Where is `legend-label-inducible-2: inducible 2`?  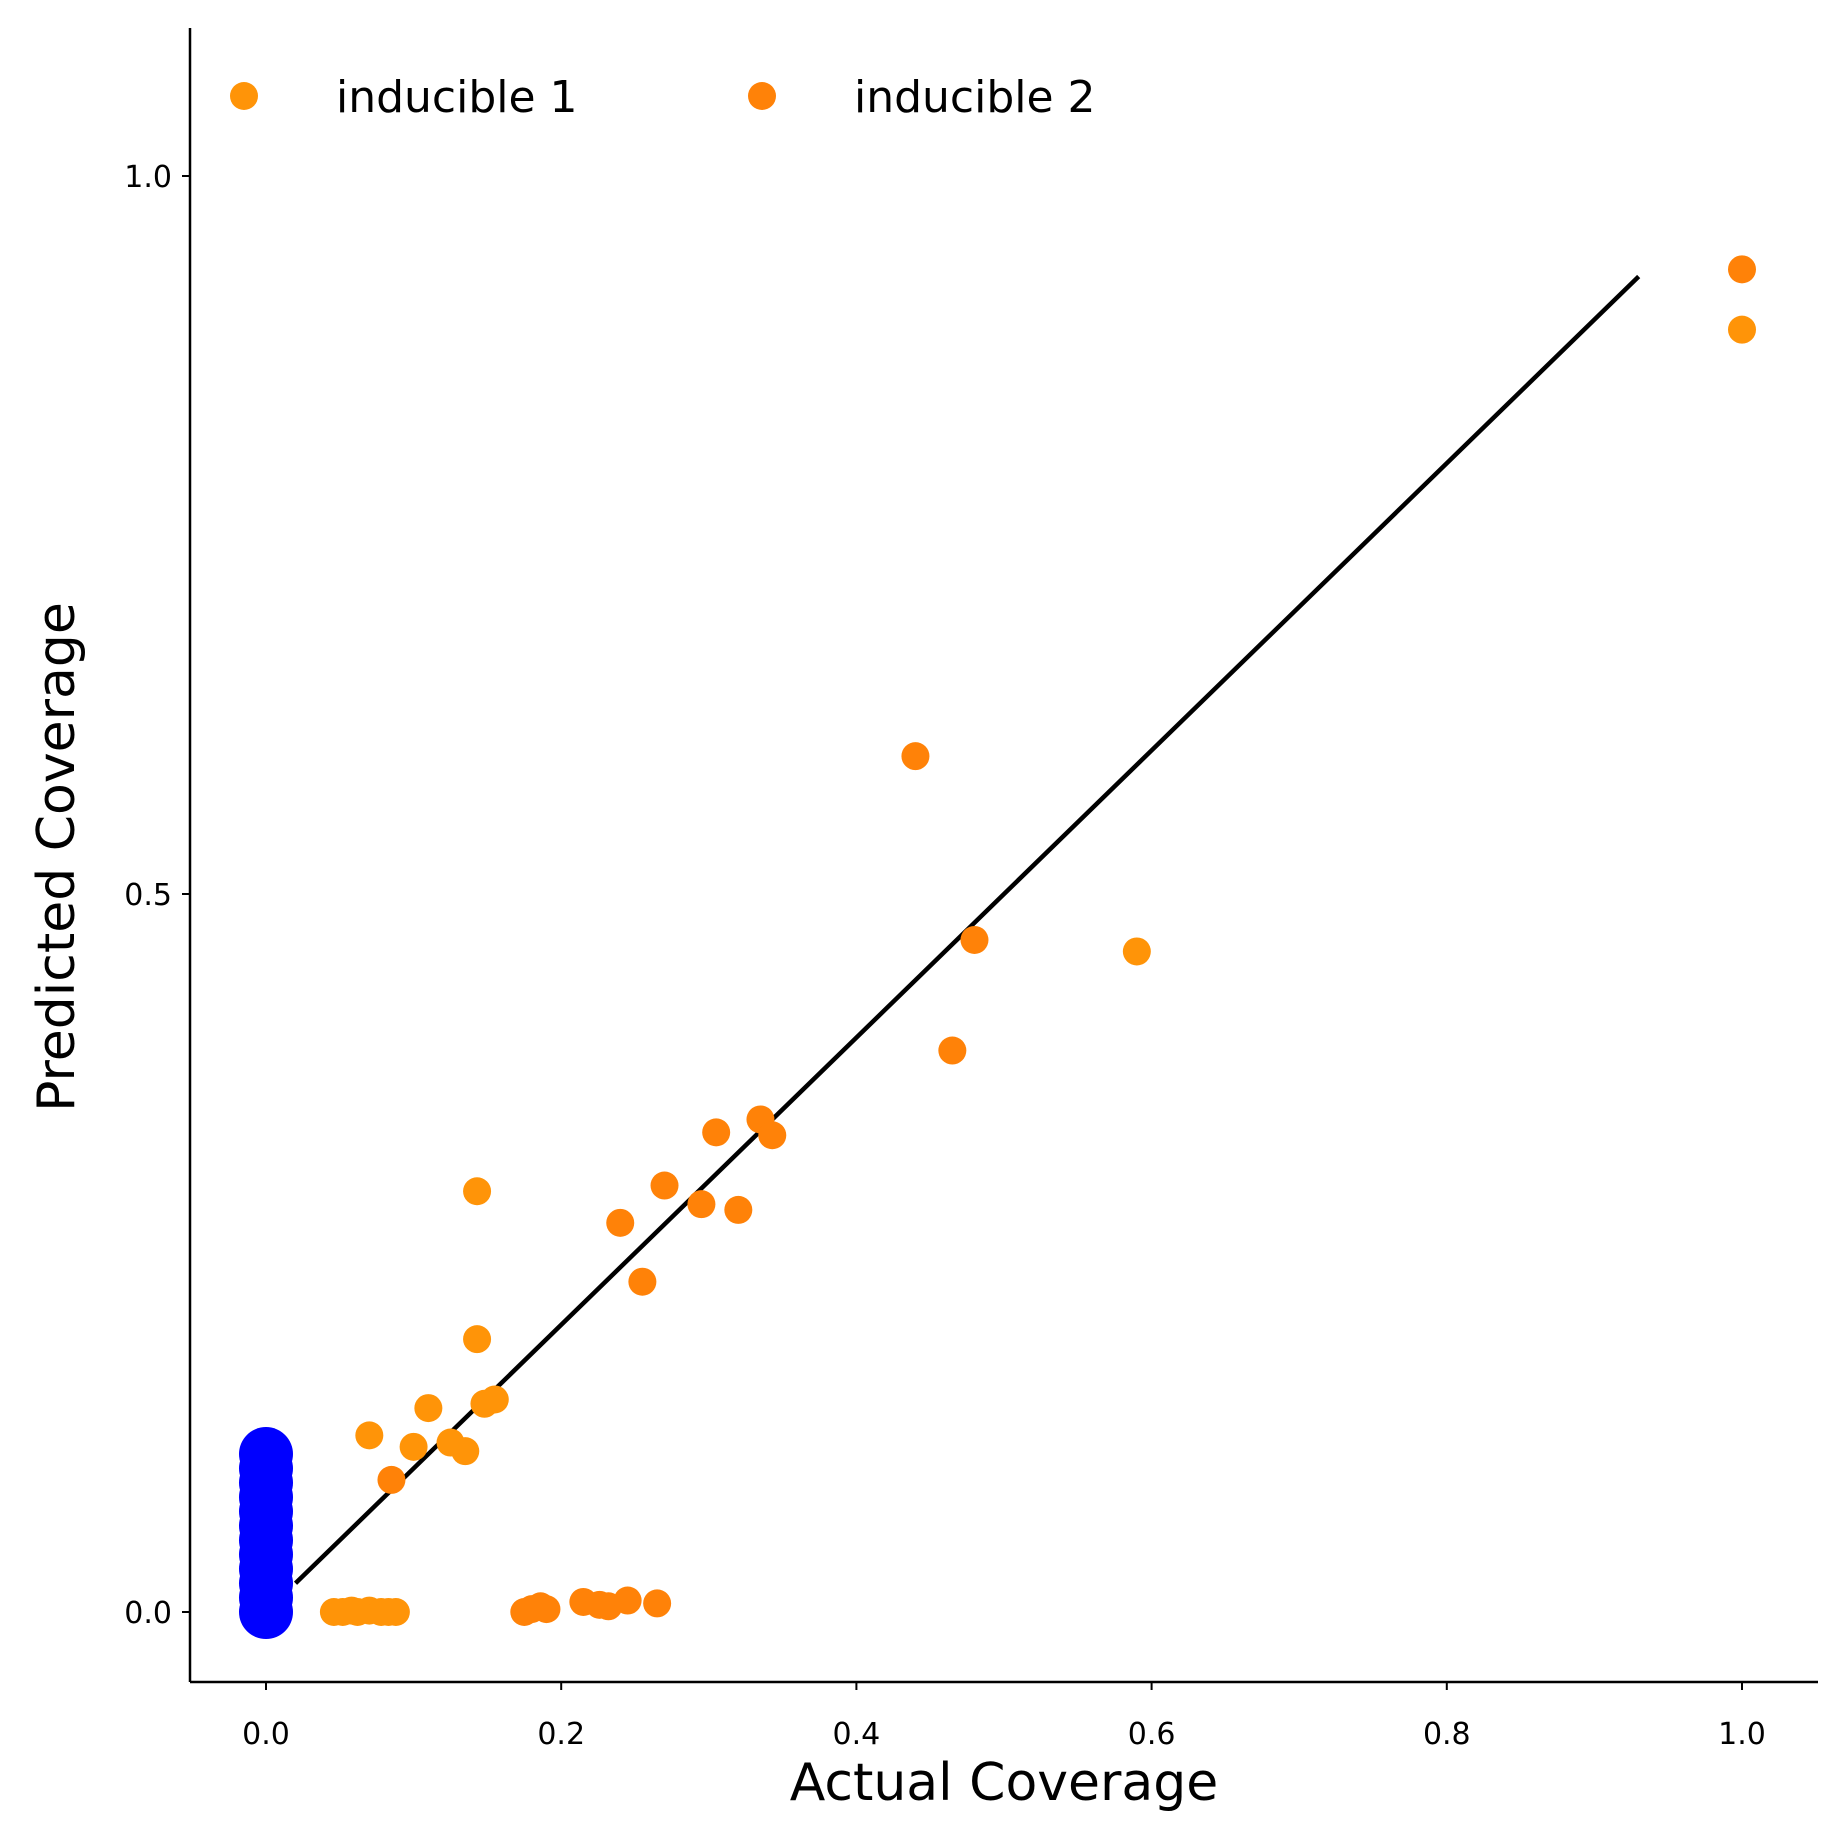 legend-label-inducible-2: inducible 2 is located at coordinates (975, 97).